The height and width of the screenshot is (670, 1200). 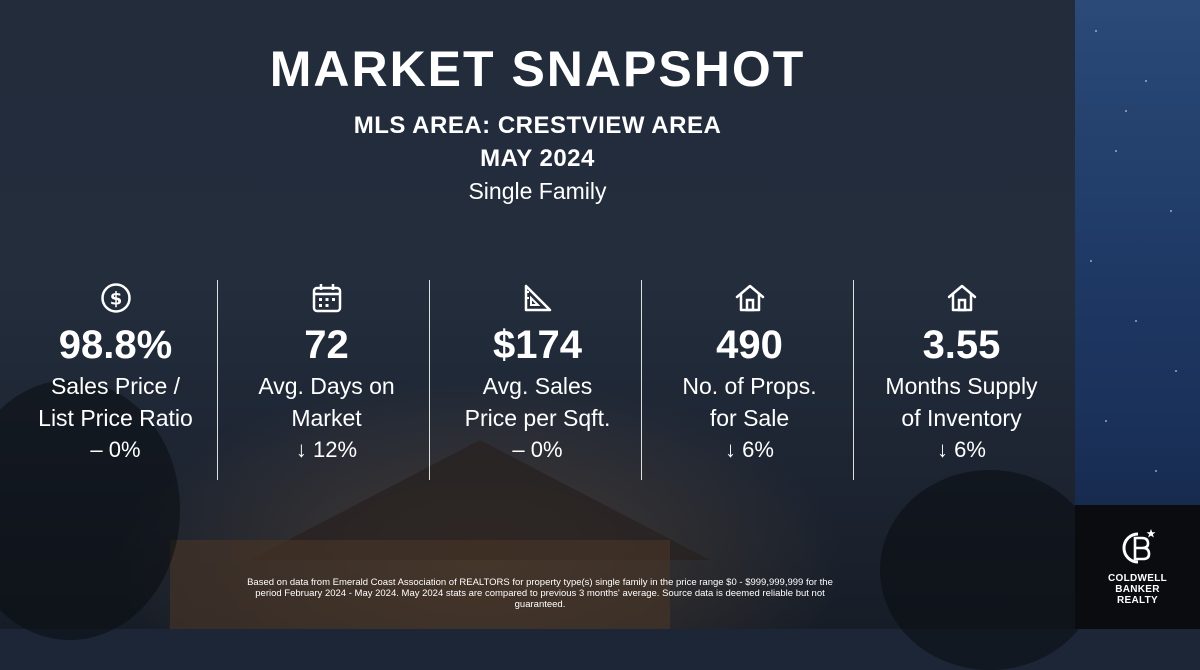 I want to click on tree-silhouette-left, so click(x=90, y=510).